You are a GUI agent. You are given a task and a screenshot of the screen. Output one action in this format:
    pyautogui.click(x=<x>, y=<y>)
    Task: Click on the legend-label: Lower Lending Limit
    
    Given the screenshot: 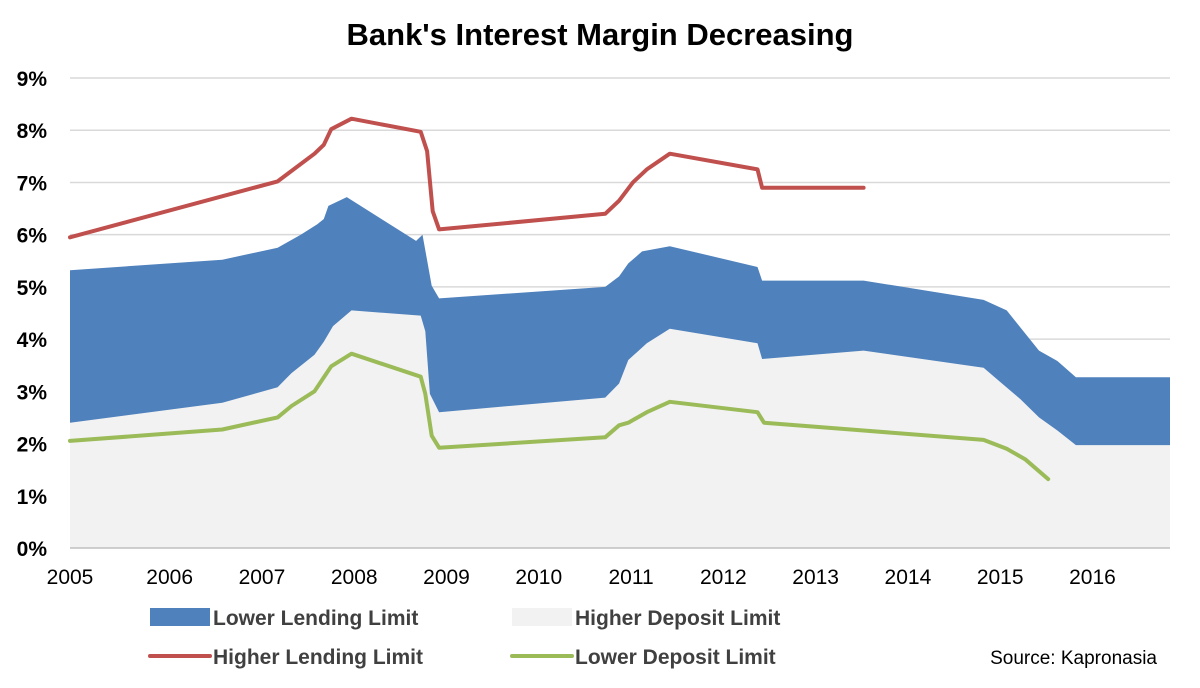 What is the action you would take?
    pyautogui.click(x=315, y=618)
    